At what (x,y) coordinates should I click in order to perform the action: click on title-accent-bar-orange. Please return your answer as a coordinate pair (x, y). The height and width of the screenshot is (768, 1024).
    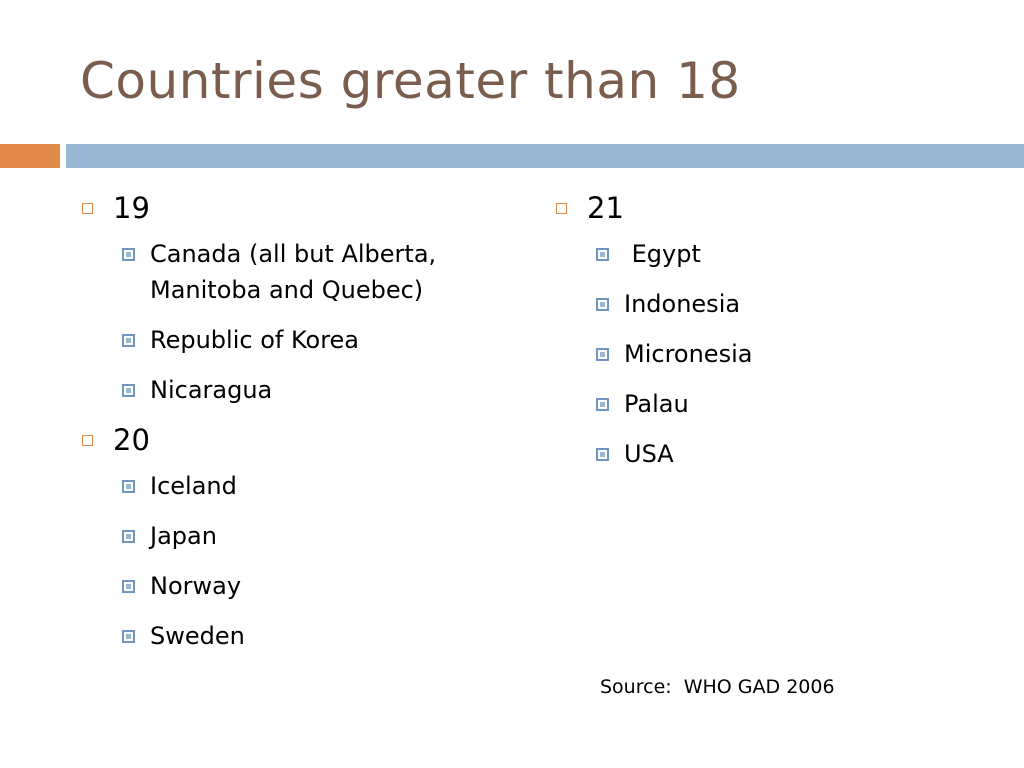
    Looking at the image, I should click on (30, 156).